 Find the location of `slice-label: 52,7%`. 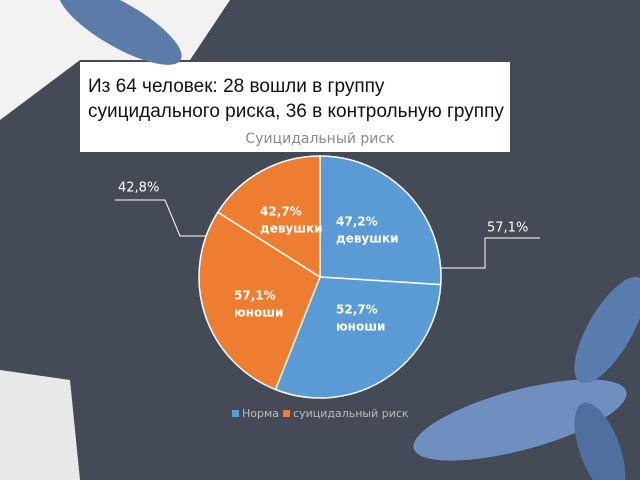

slice-label: 52,7% is located at coordinates (357, 310).